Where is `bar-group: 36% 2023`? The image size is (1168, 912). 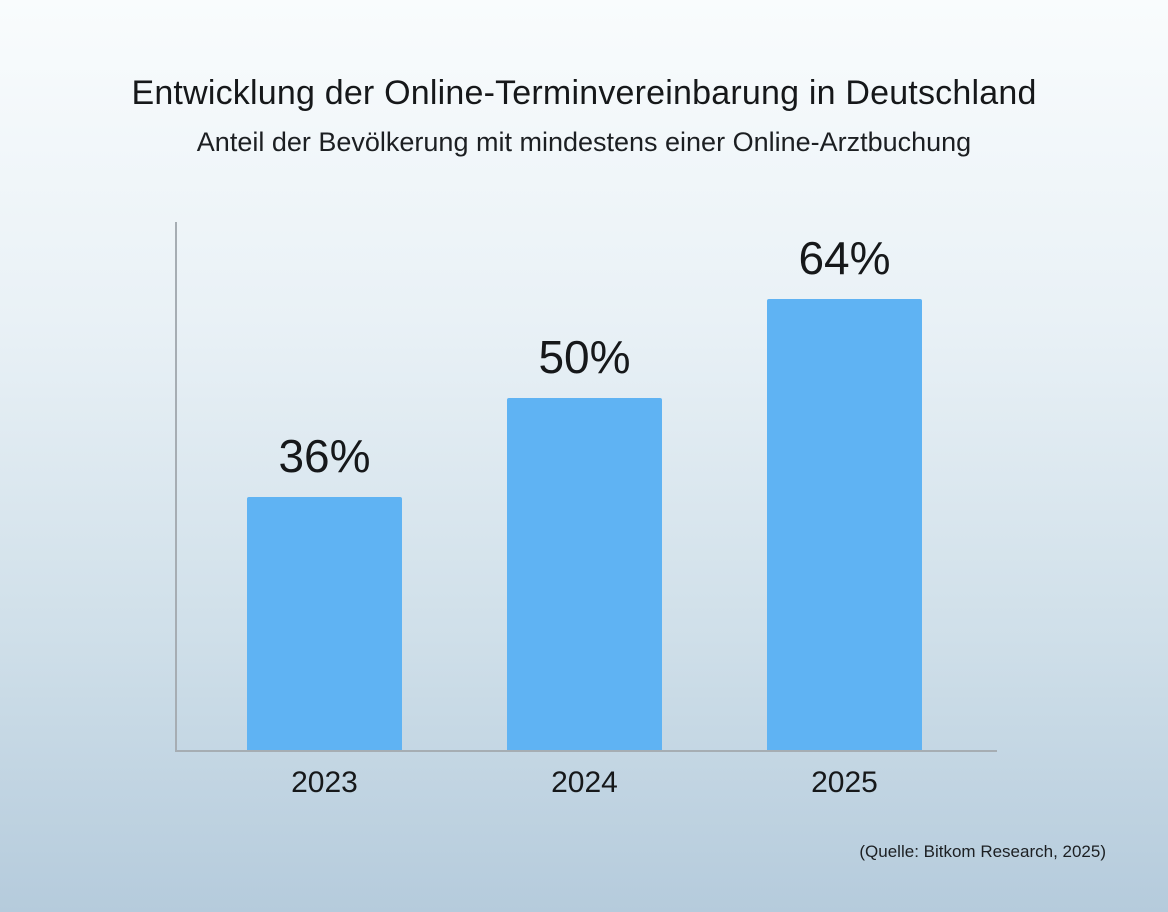
bar-group: 36% 2023 is located at coordinates (324, 510).